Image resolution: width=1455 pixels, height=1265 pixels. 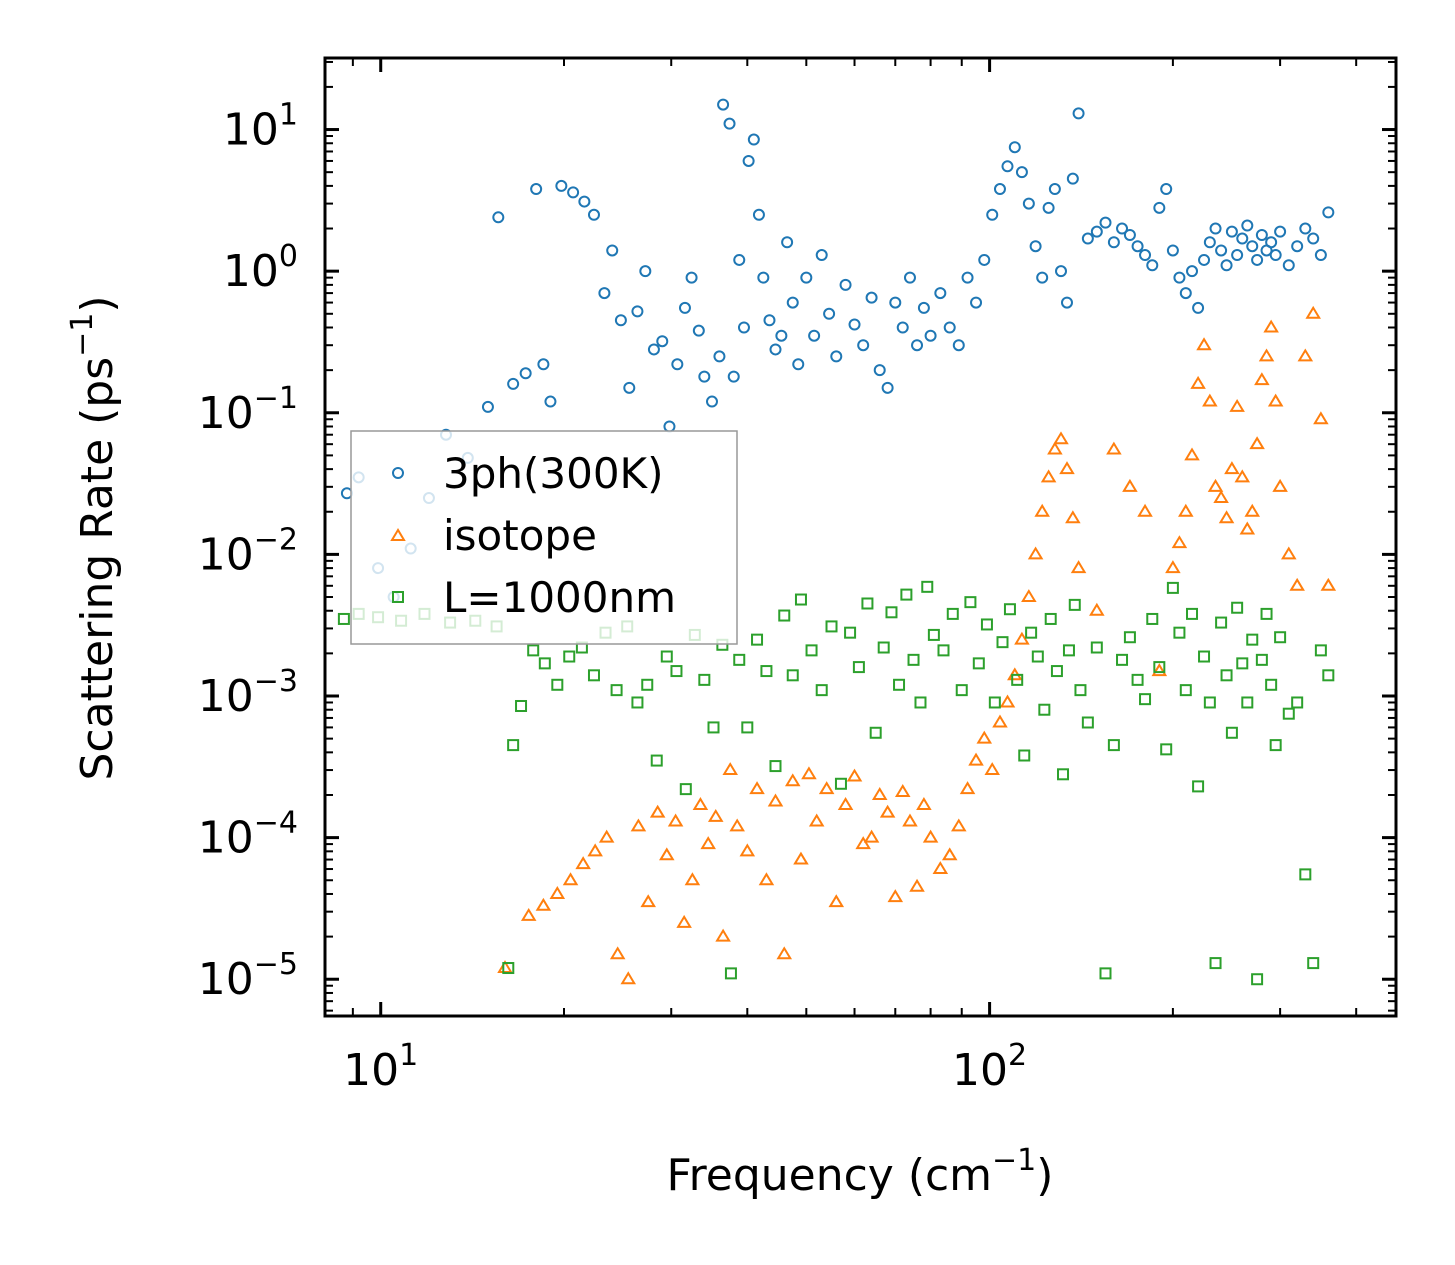 What do you see at coordinates (248, 835) in the screenshot?
I see `y-tick-label-1: 10⁻⁴` at bounding box center [248, 835].